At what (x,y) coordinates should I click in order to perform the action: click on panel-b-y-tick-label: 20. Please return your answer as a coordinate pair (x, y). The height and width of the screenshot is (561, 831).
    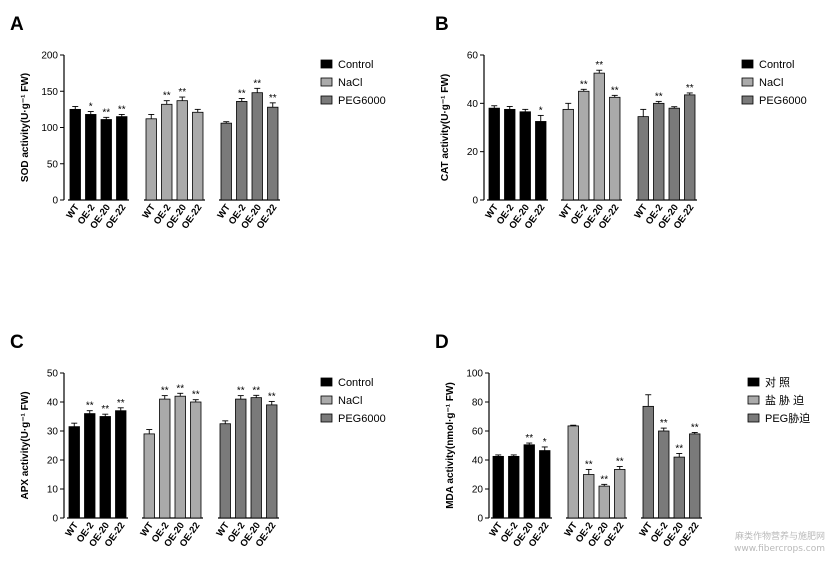
    Looking at the image, I should click on (473, 152).